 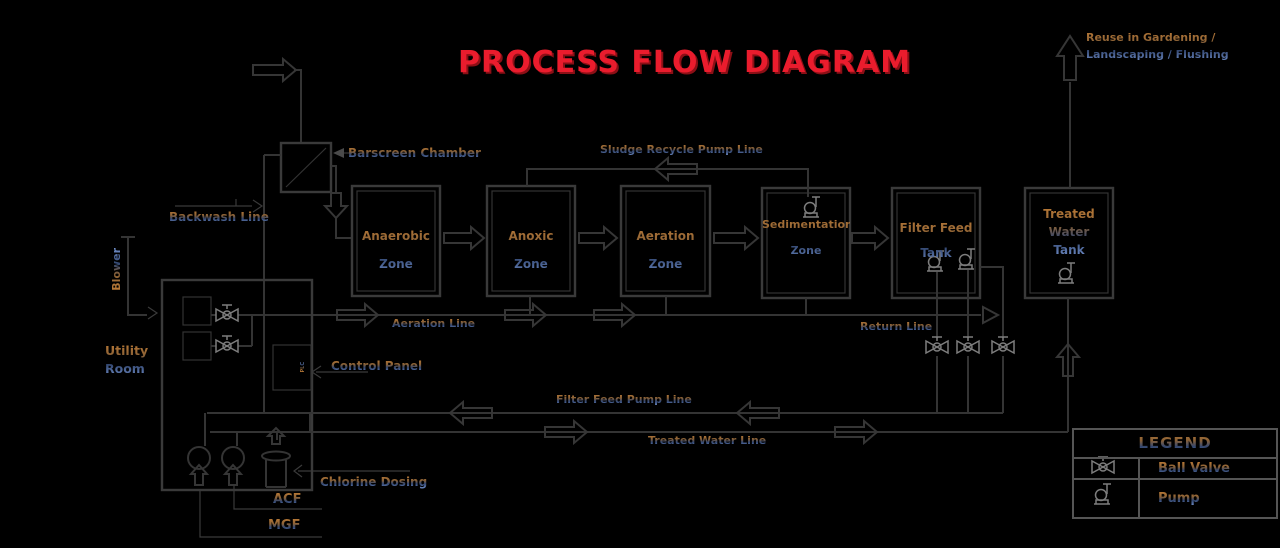 What do you see at coordinates (377, 366) in the screenshot?
I see `control-panel-label: Control Panel` at bounding box center [377, 366].